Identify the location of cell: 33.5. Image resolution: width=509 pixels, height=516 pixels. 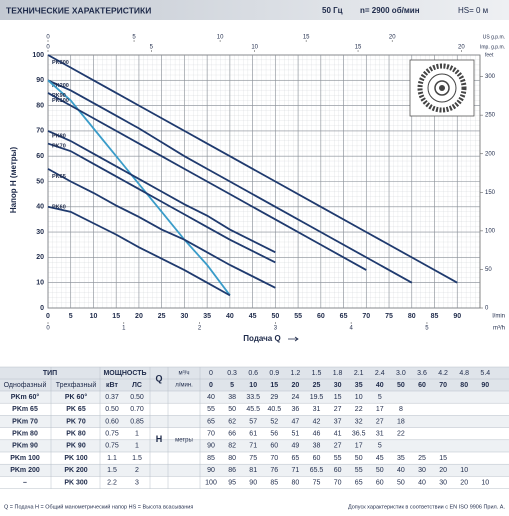
(253, 397).